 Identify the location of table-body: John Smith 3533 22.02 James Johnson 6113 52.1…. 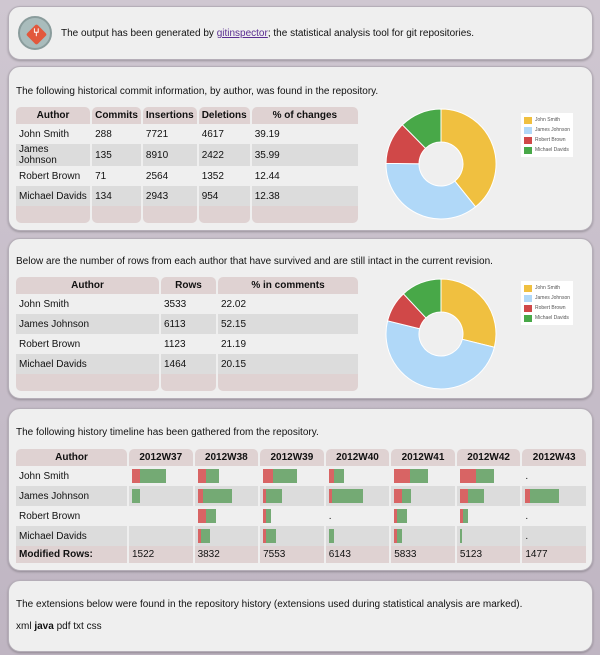
(187, 334).